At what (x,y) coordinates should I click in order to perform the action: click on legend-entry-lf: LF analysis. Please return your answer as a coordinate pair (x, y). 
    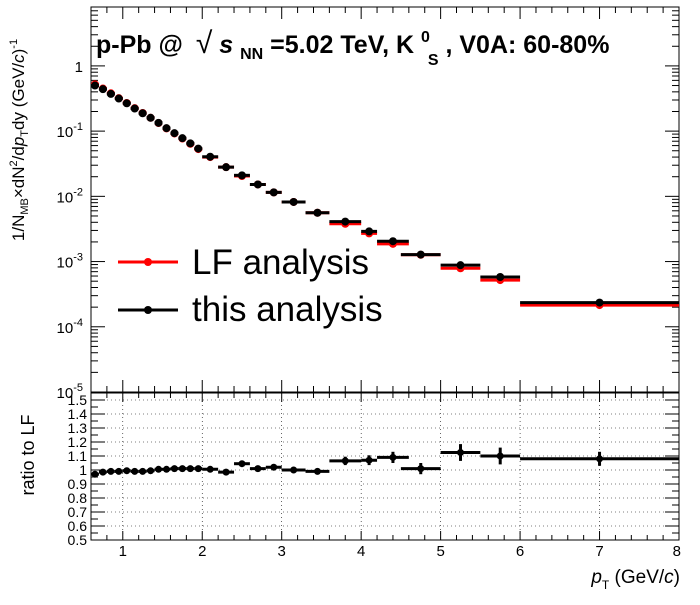
    Looking at the image, I should click on (243, 262).